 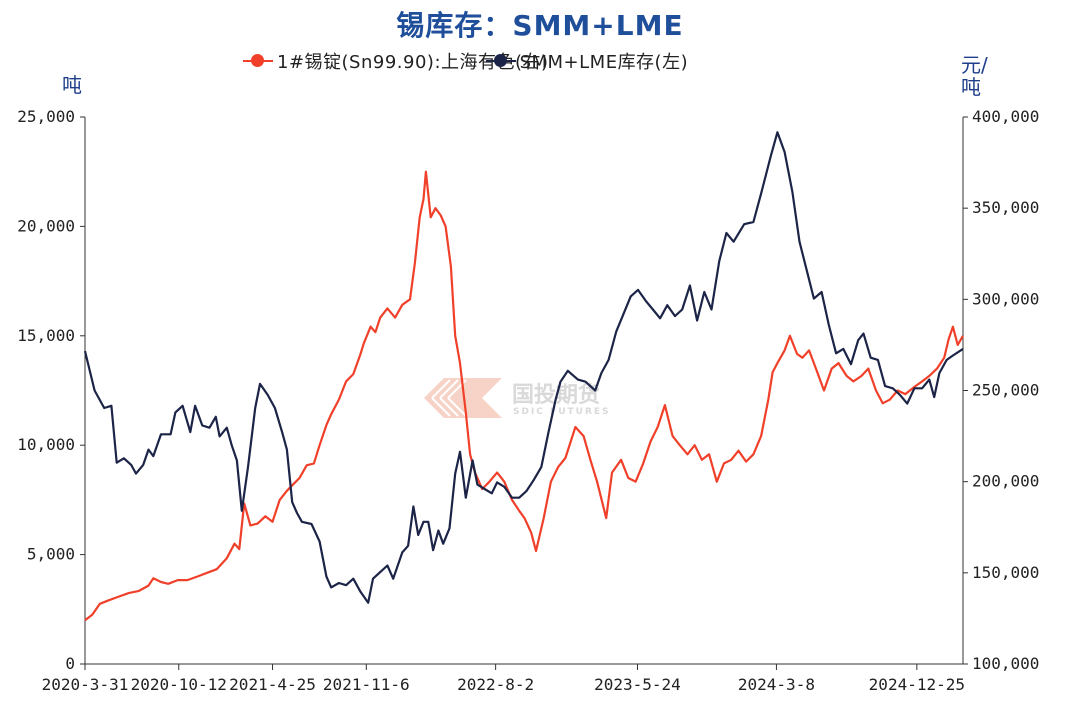 What do you see at coordinates (51, 554) in the screenshot?
I see `left-axis-tick-label: 5,000` at bounding box center [51, 554].